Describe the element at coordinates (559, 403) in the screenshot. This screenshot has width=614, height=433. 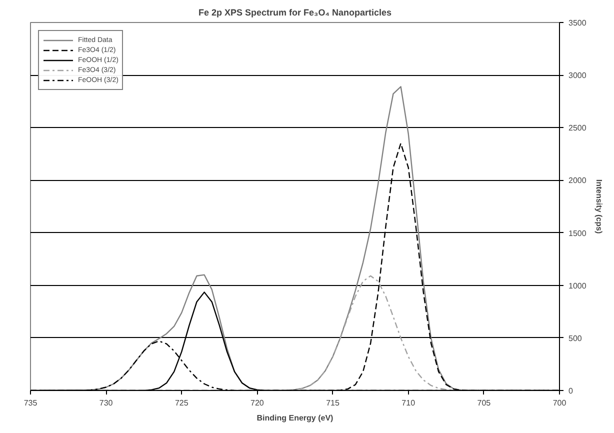
I see `x-tick-label: 700` at that location.